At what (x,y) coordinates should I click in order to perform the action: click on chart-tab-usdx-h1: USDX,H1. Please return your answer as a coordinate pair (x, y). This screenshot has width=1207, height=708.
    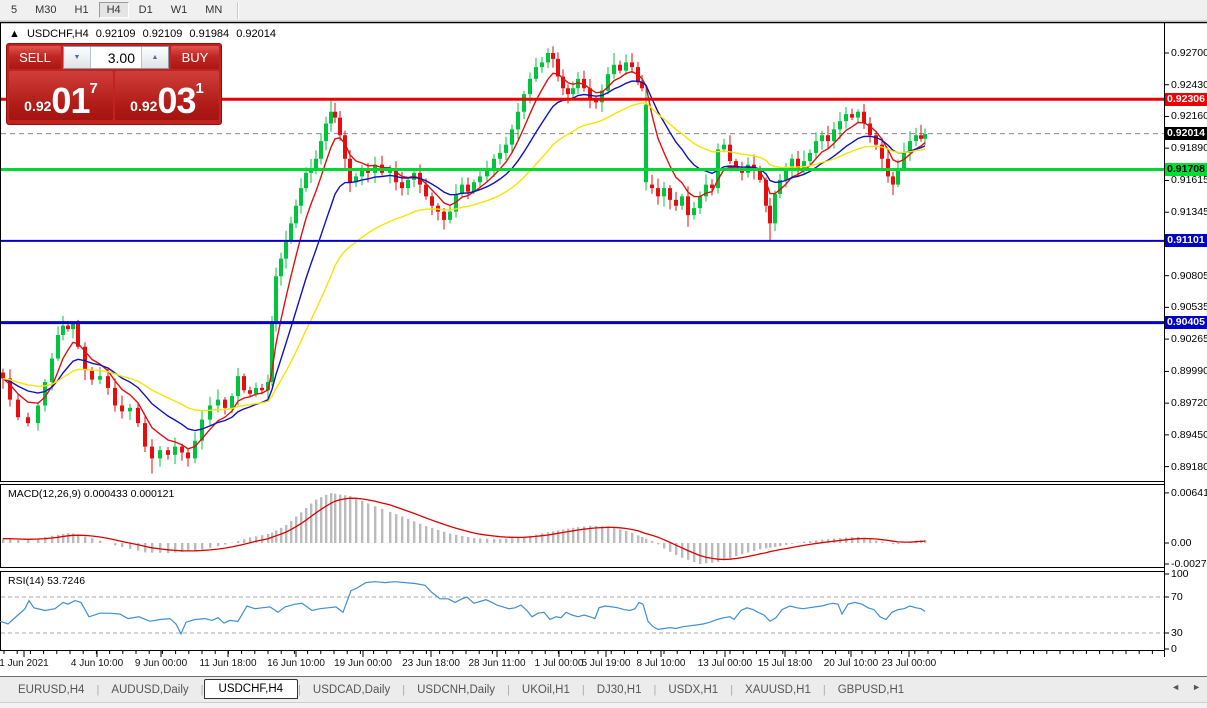
    Looking at the image, I should click on (693, 689).